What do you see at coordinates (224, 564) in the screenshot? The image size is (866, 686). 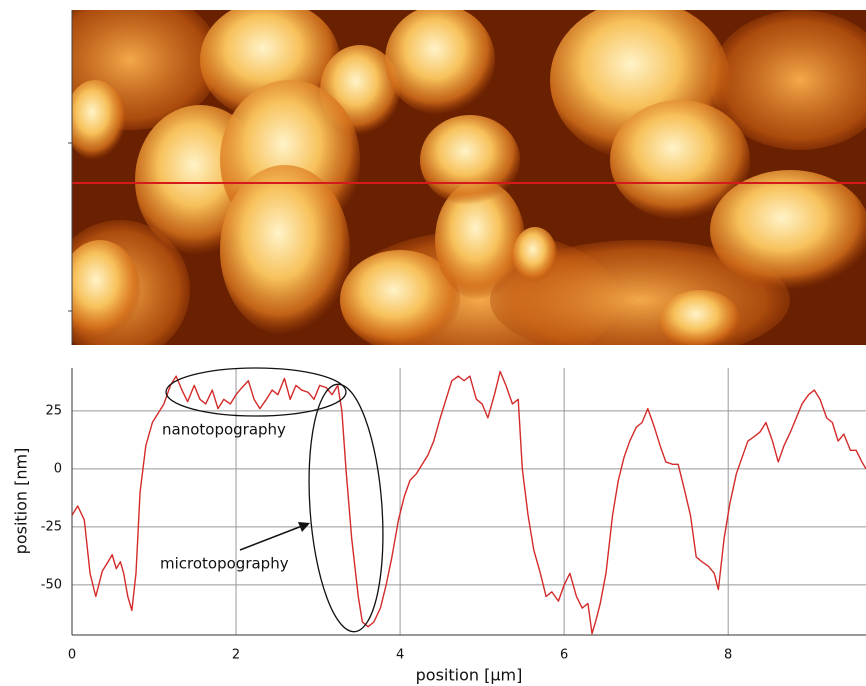 I see `annotation: microtopography` at bounding box center [224, 564].